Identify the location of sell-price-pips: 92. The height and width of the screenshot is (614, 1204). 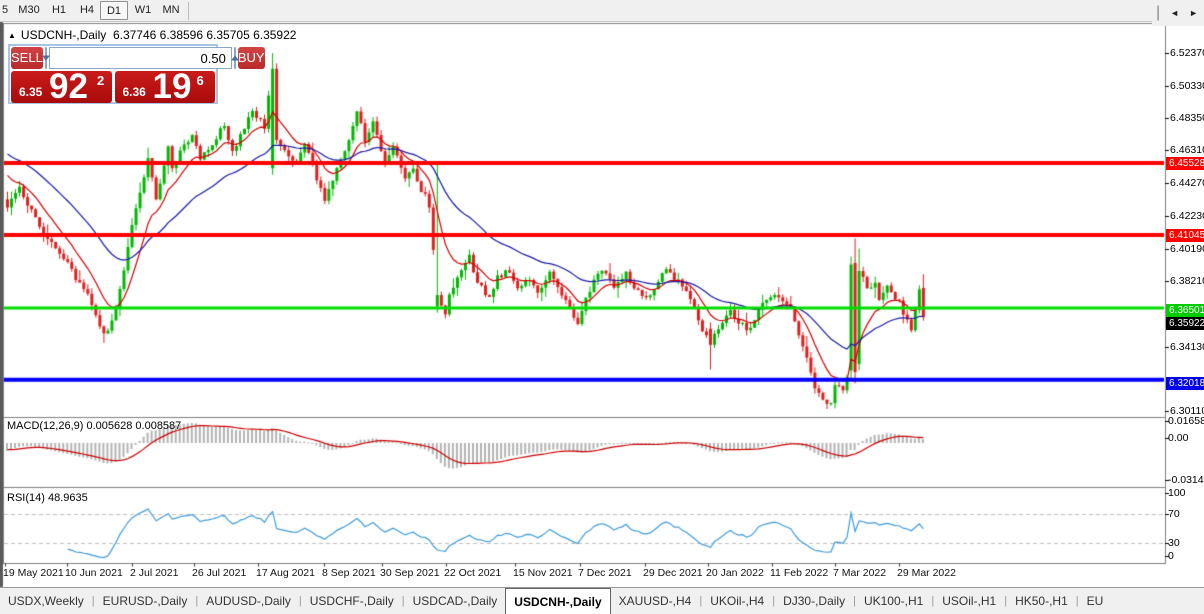
(68, 86).